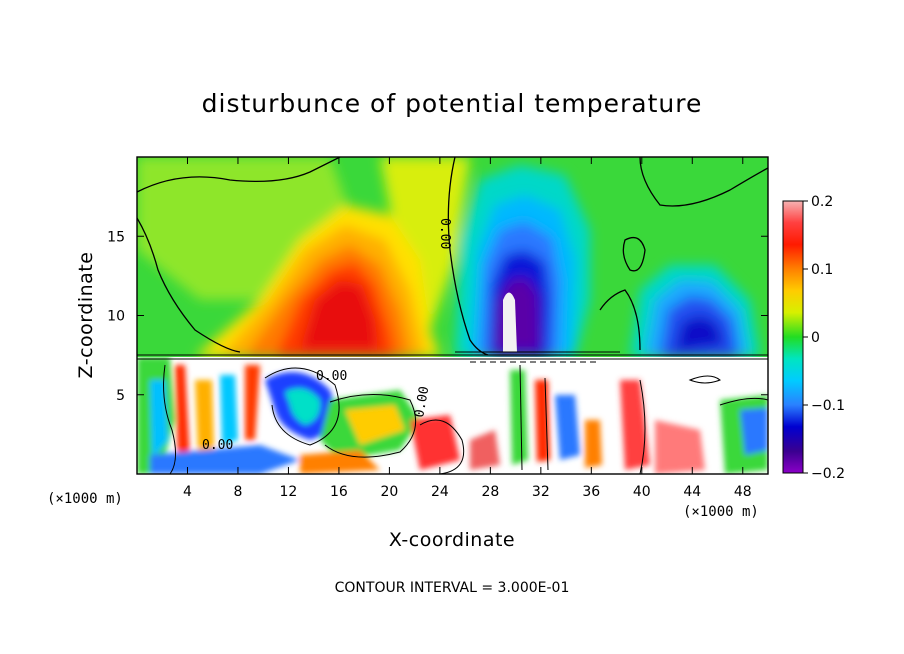 This screenshot has width=904, height=654. What do you see at coordinates (721, 512) in the screenshot?
I see `x-unit-label: (×1000 m)` at bounding box center [721, 512].